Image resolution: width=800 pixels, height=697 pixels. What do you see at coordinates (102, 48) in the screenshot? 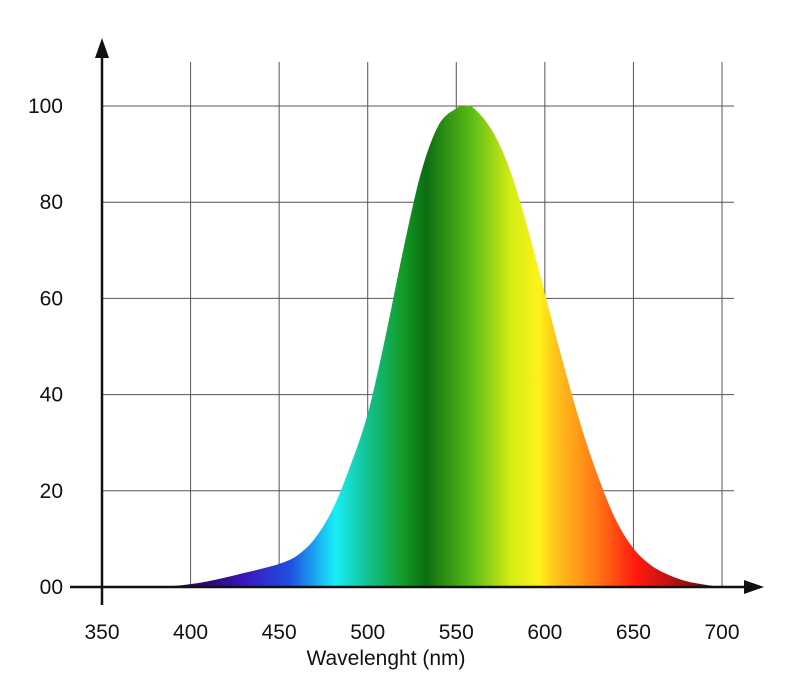
I see `y-axis-arrow-icon` at bounding box center [102, 48].